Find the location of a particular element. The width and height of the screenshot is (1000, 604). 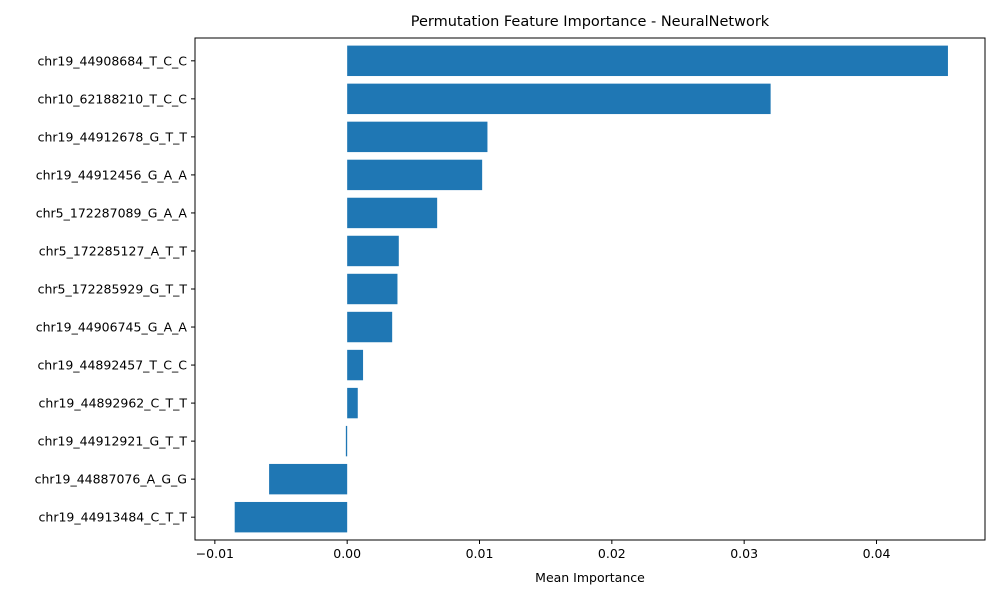

x-tick-label: 0.01 is located at coordinates (480, 553).